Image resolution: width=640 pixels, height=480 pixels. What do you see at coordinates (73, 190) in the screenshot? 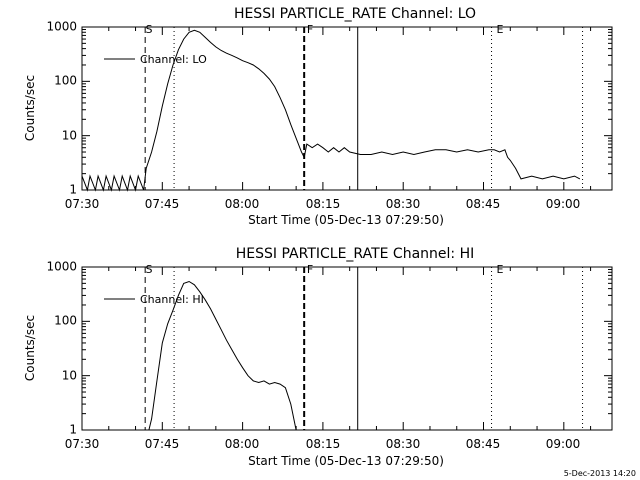
I see `panel-lo-y-tick-label-1: 1` at bounding box center [73, 190].